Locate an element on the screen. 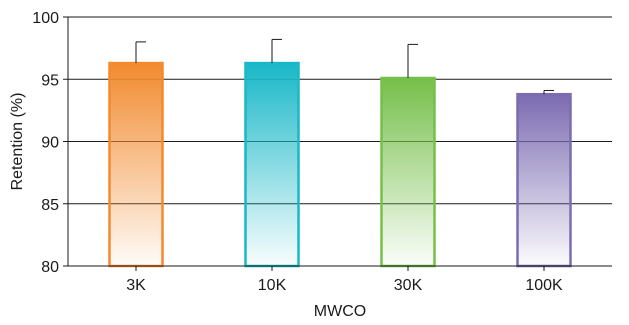  bar-10K is located at coordinates (272, 164).